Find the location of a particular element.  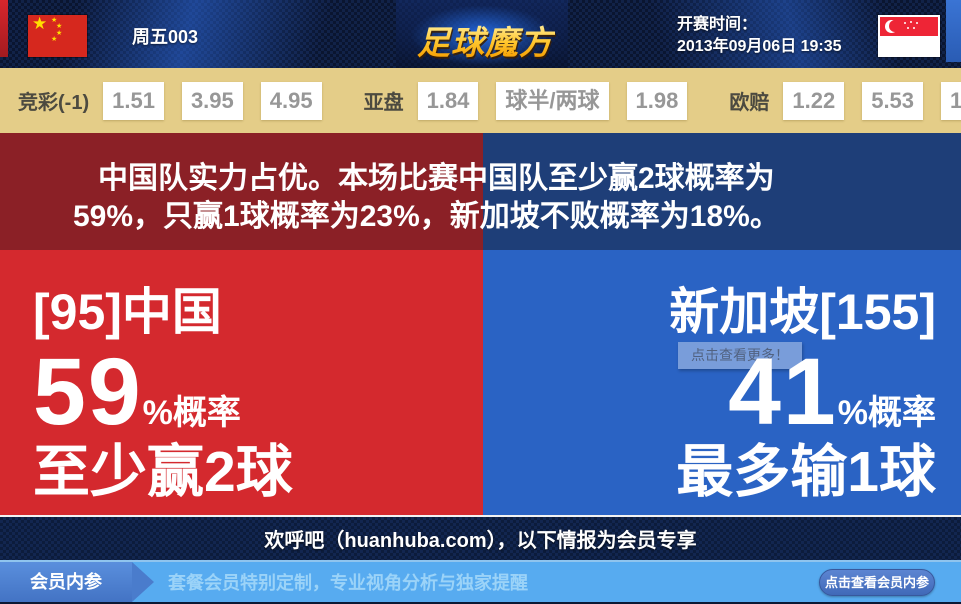

banner-left-background is located at coordinates (241, 191).